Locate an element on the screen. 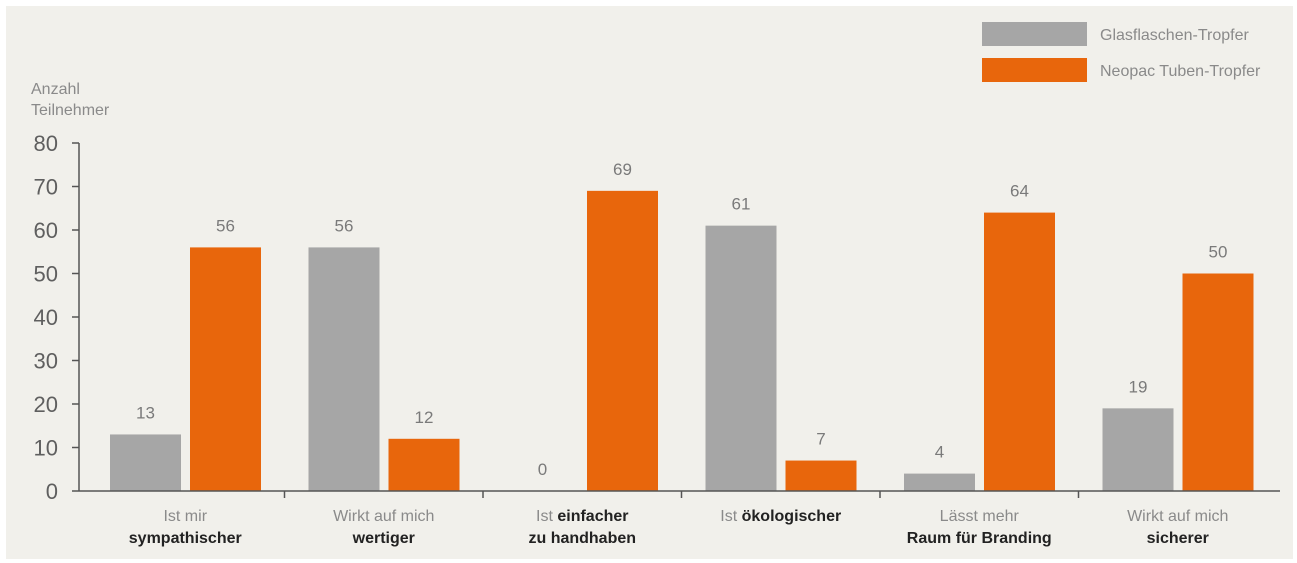 The width and height of the screenshot is (1297, 563). y-tick-label: 70 is located at coordinates (46, 187).